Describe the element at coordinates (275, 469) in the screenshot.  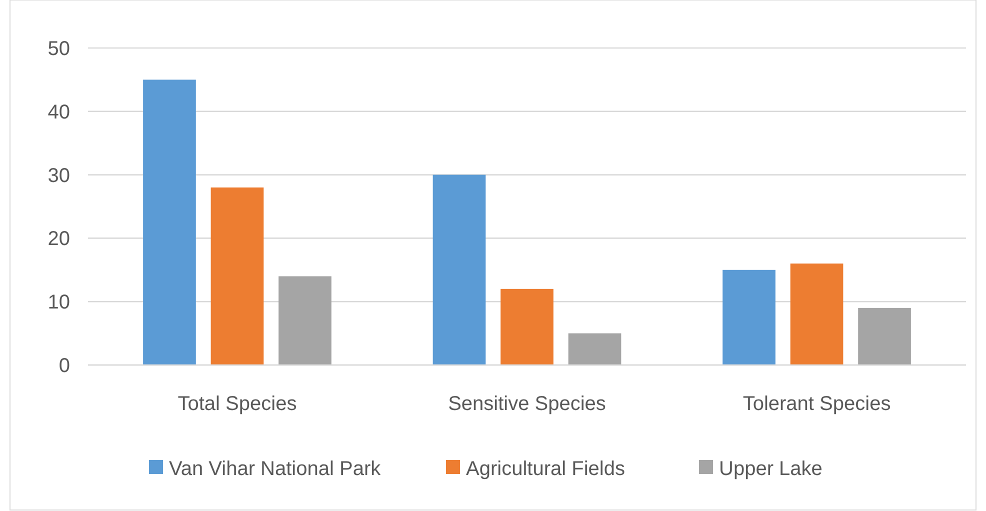
I see `legend-label: Van Vihar National Park` at that location.